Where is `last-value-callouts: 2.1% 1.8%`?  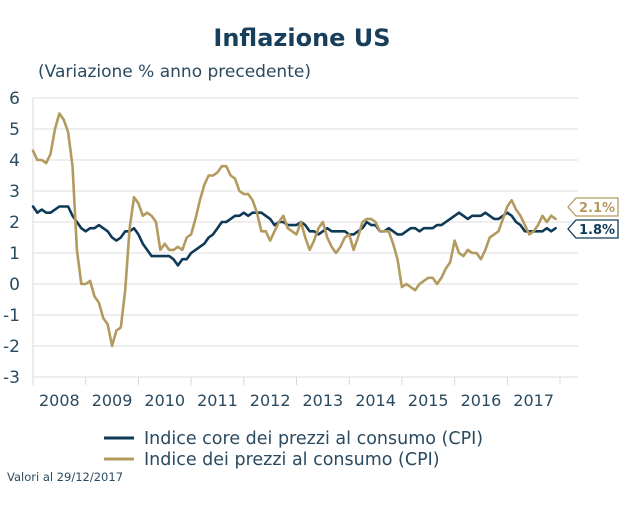 last-value-callouts: 2.1% 1.8% is located at coordinates (593, 218).